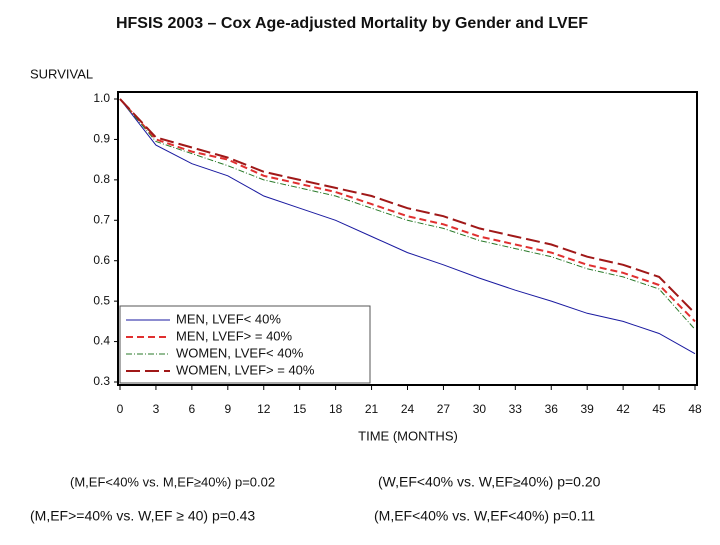  I want to click on note: (W,EF<40% vs. W,EF≥40%) p=0.20, so click(489, 482).